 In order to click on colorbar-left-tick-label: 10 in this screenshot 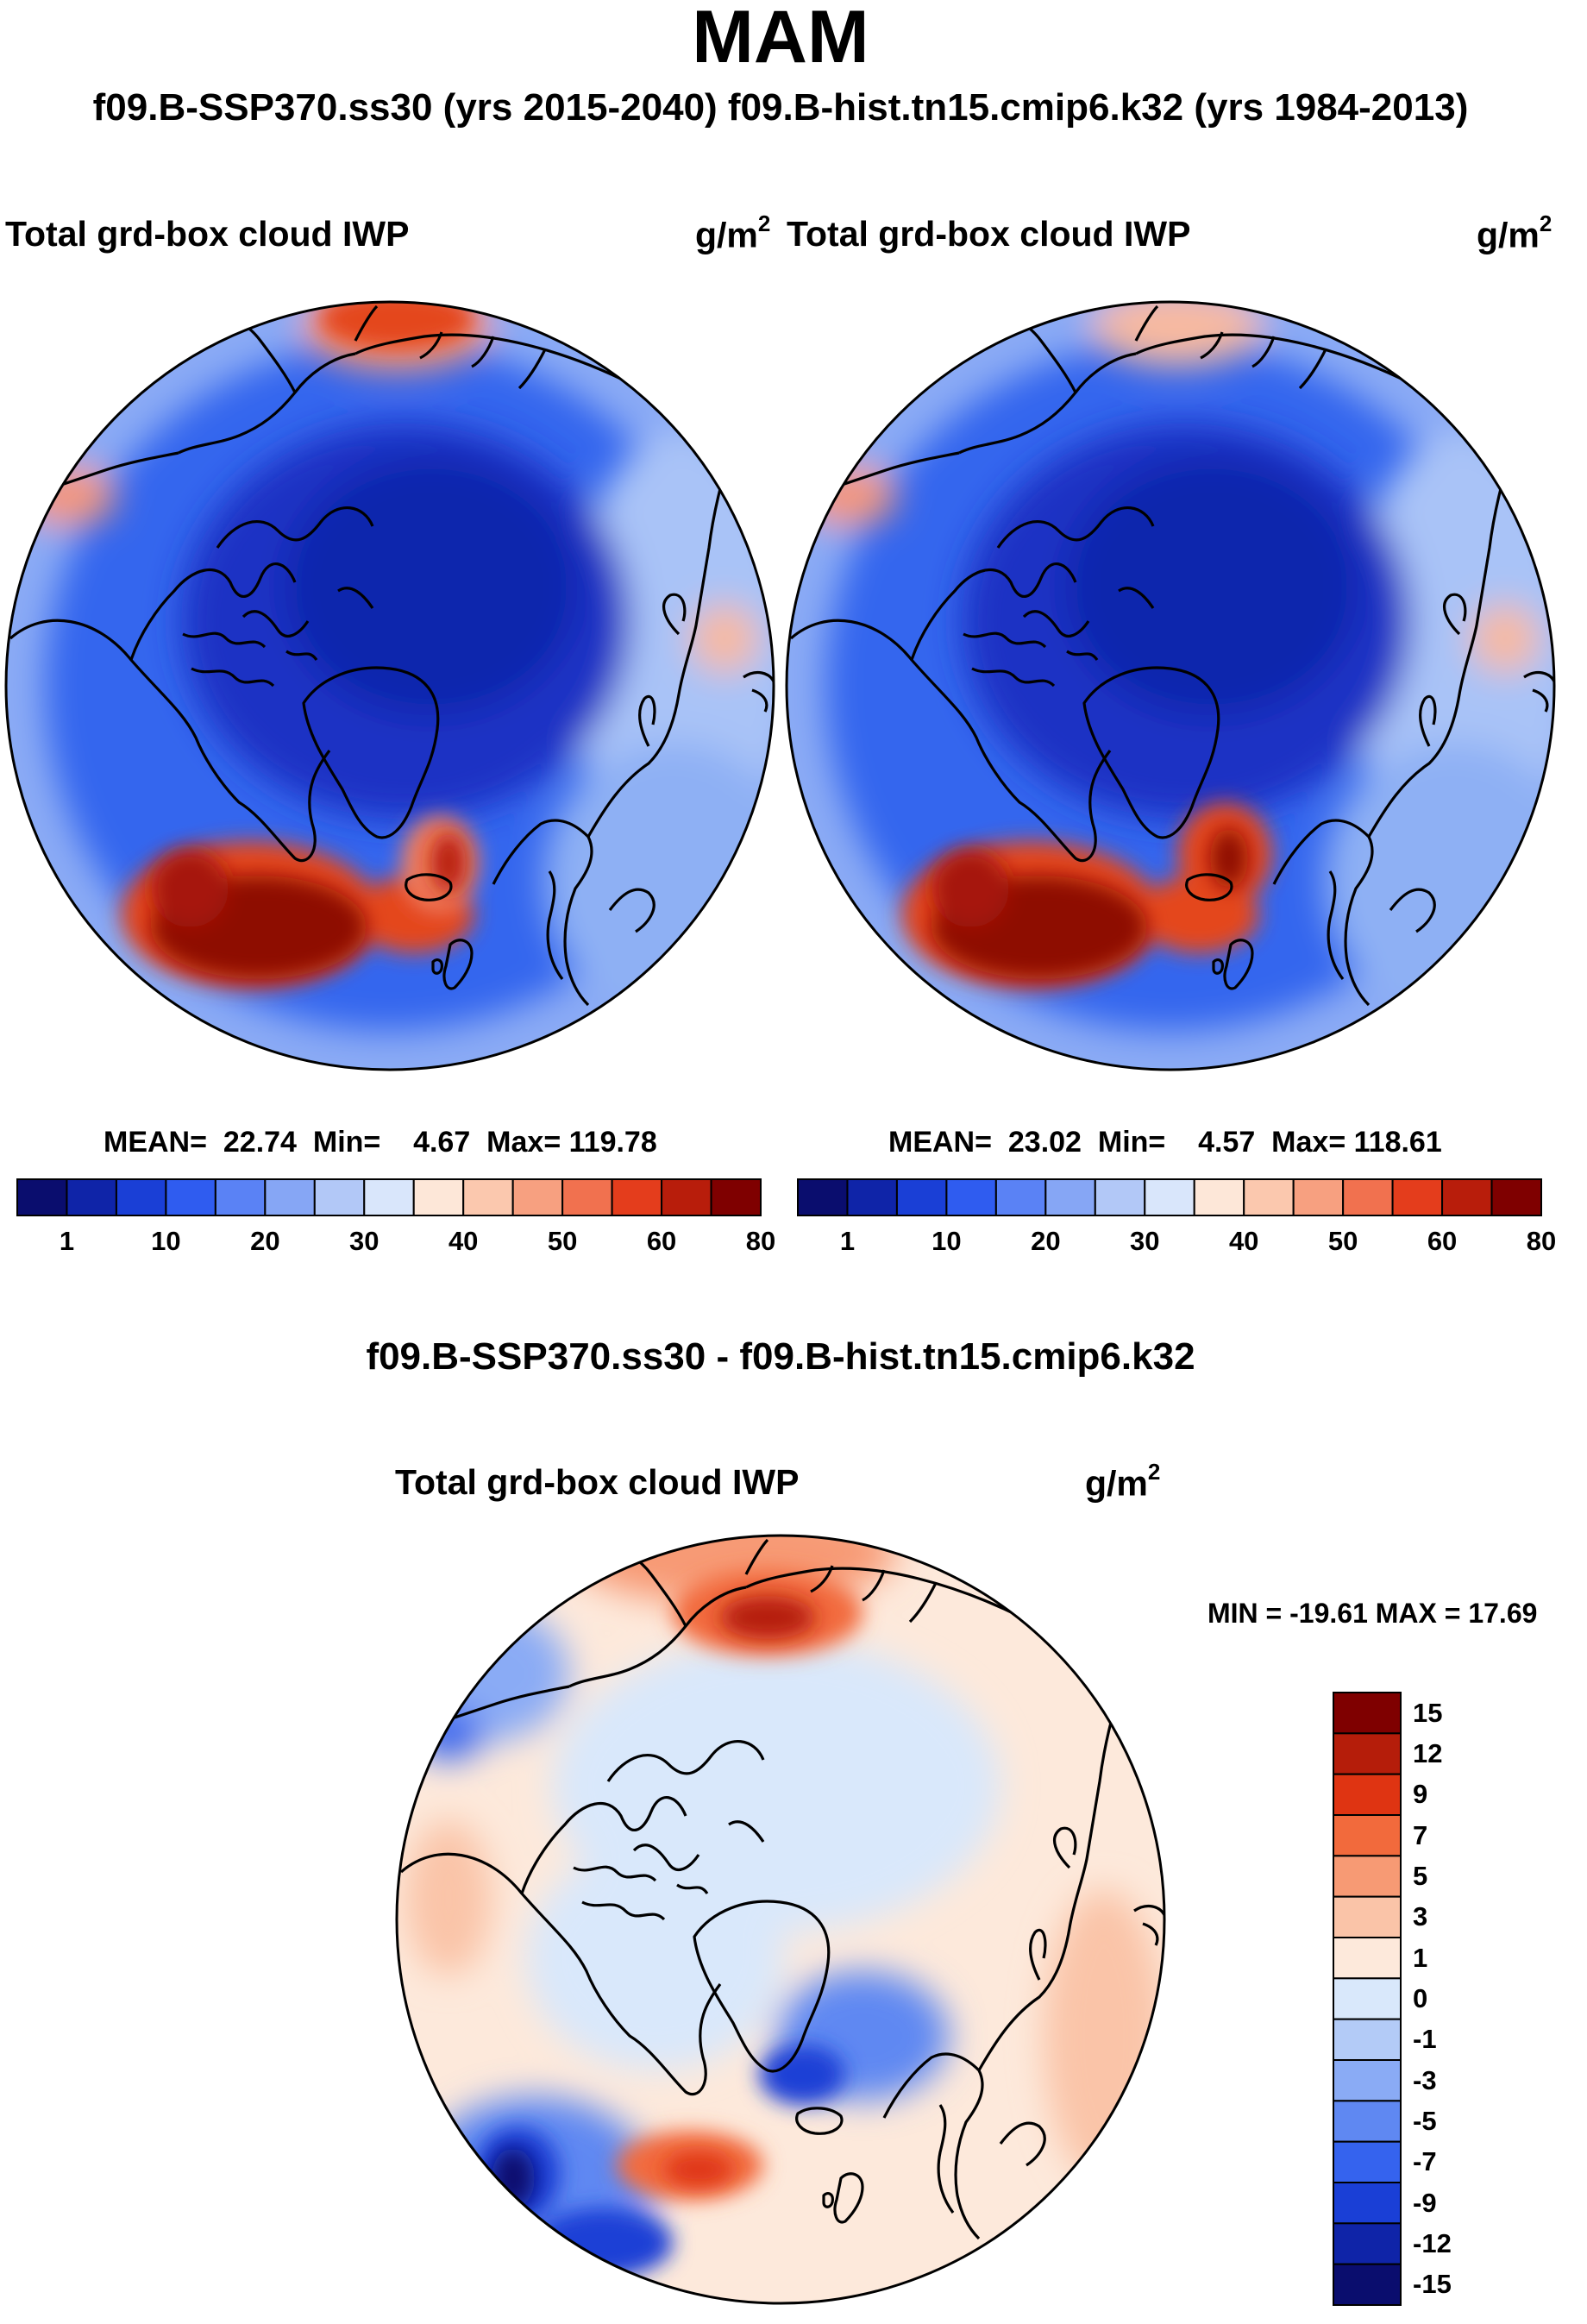, I will do `click(166, 1241)`.